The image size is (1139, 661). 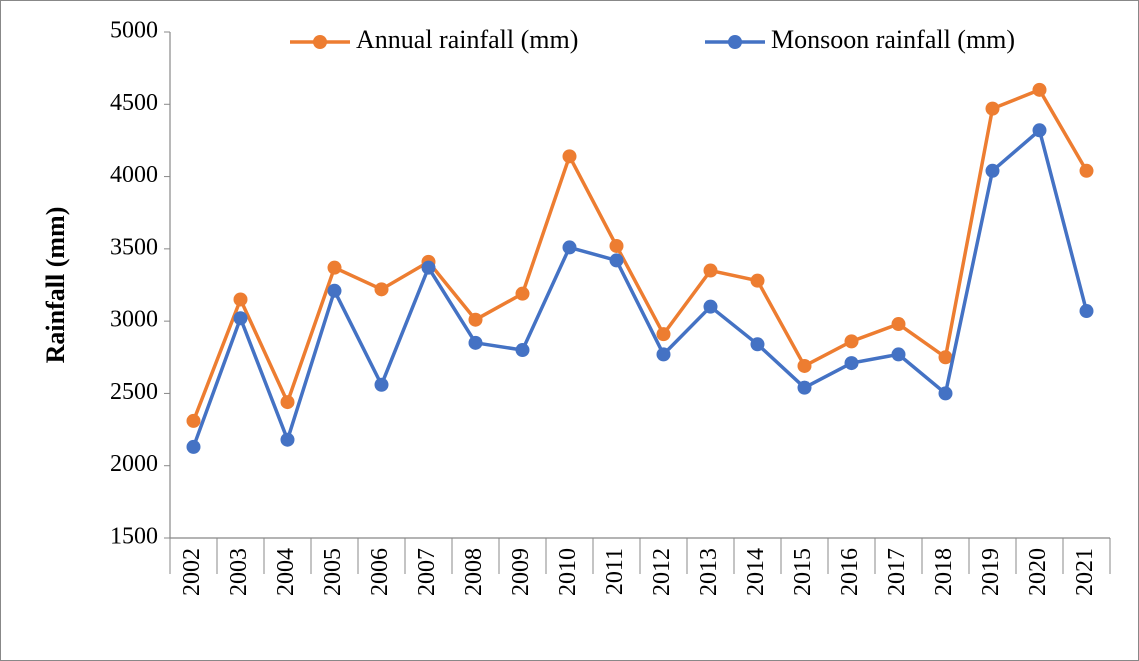 What do you see at coordinates (134, 31) in the screenshot?
I see `y-tick-label: 5000` at bounding box center [134, 31].